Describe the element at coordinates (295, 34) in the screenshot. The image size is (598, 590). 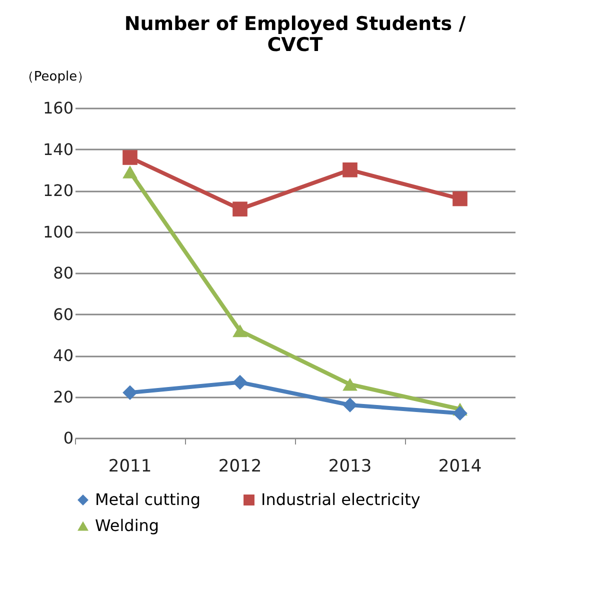
I see `chart-title: Number of Employed Students / CVCT` at that location.